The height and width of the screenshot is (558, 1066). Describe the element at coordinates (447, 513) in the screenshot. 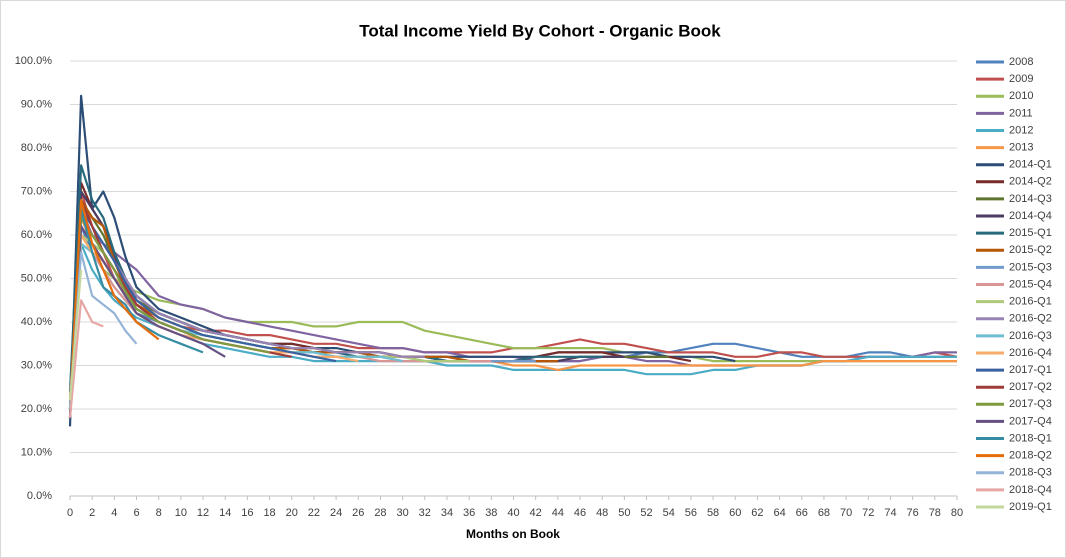

I see `x-tick-label: 34` at that location.